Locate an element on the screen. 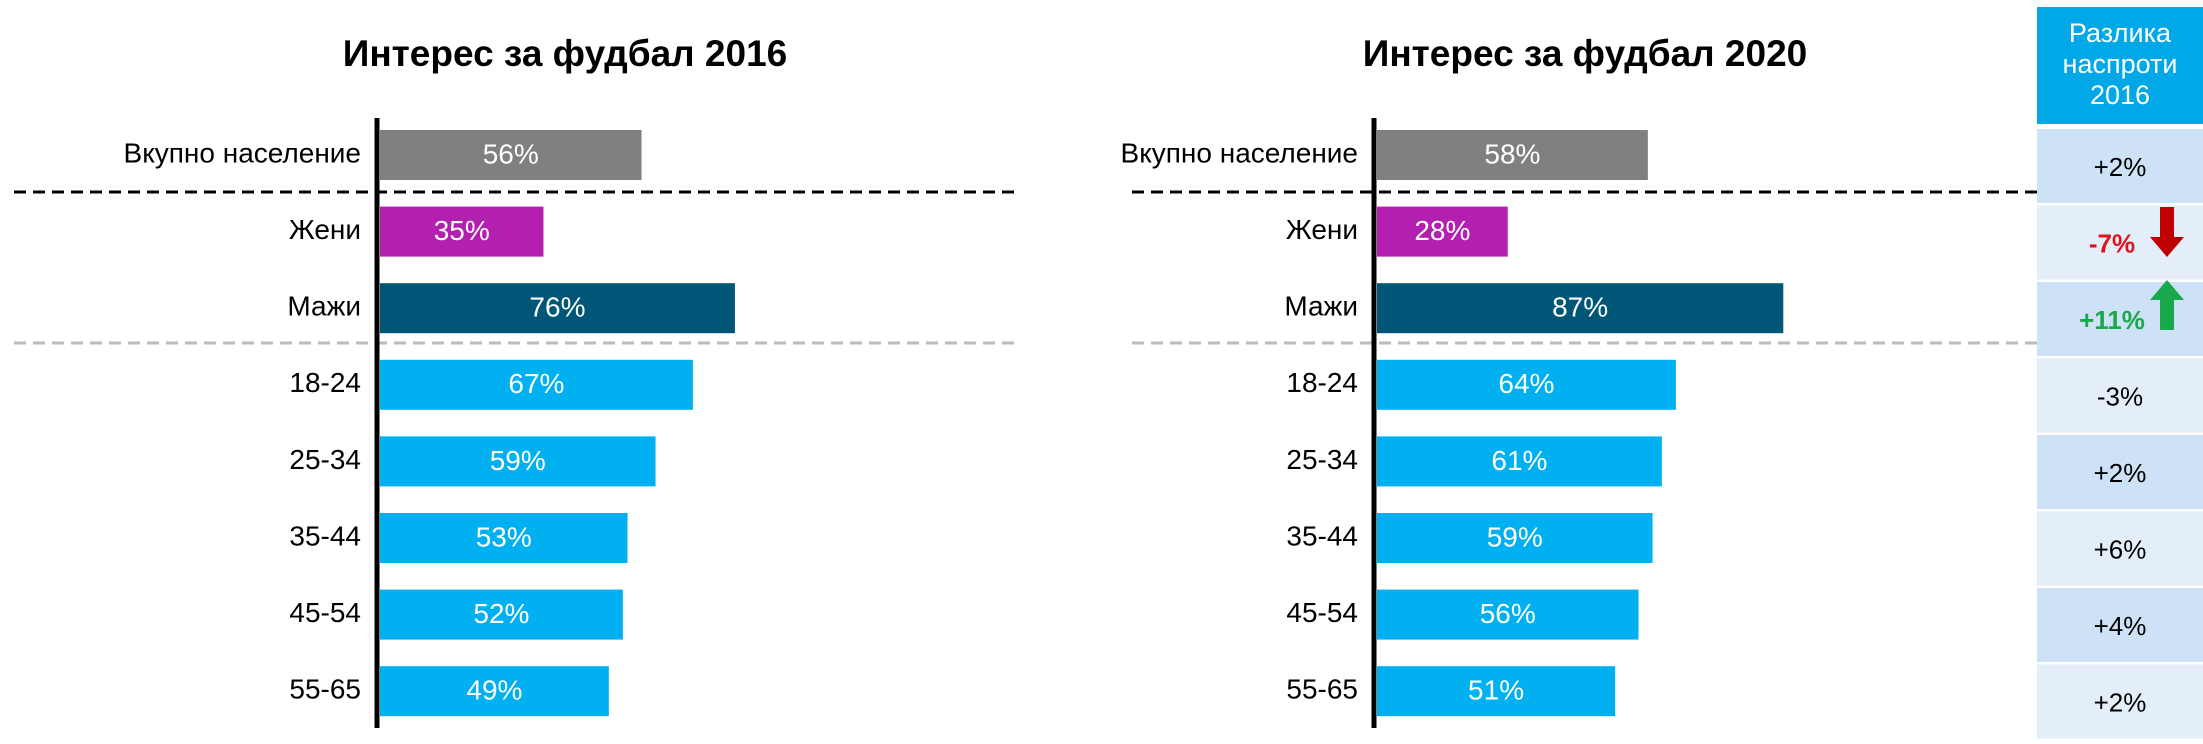 The height and width of the screenshot is (744, 2203). value-label: 61% is located at coordinates (1519, 460).